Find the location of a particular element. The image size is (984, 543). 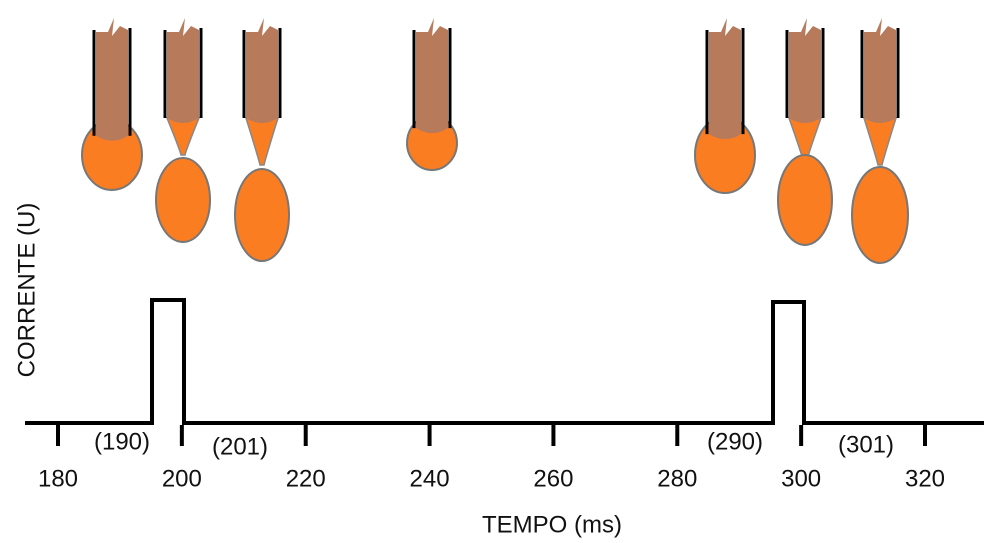

annotation: (190) is located at coordinates (122, 441).